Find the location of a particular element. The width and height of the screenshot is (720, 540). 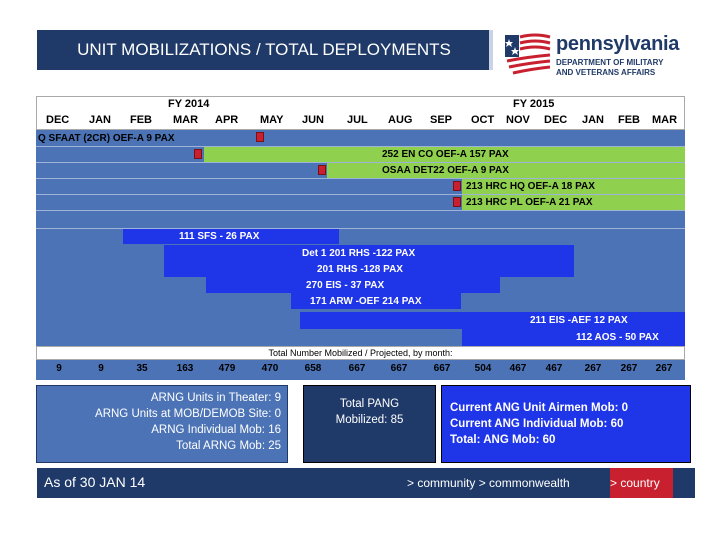

logo-subtitle-1: DEPARTMENT OF MILITARY is located at coordinates (610, 62).